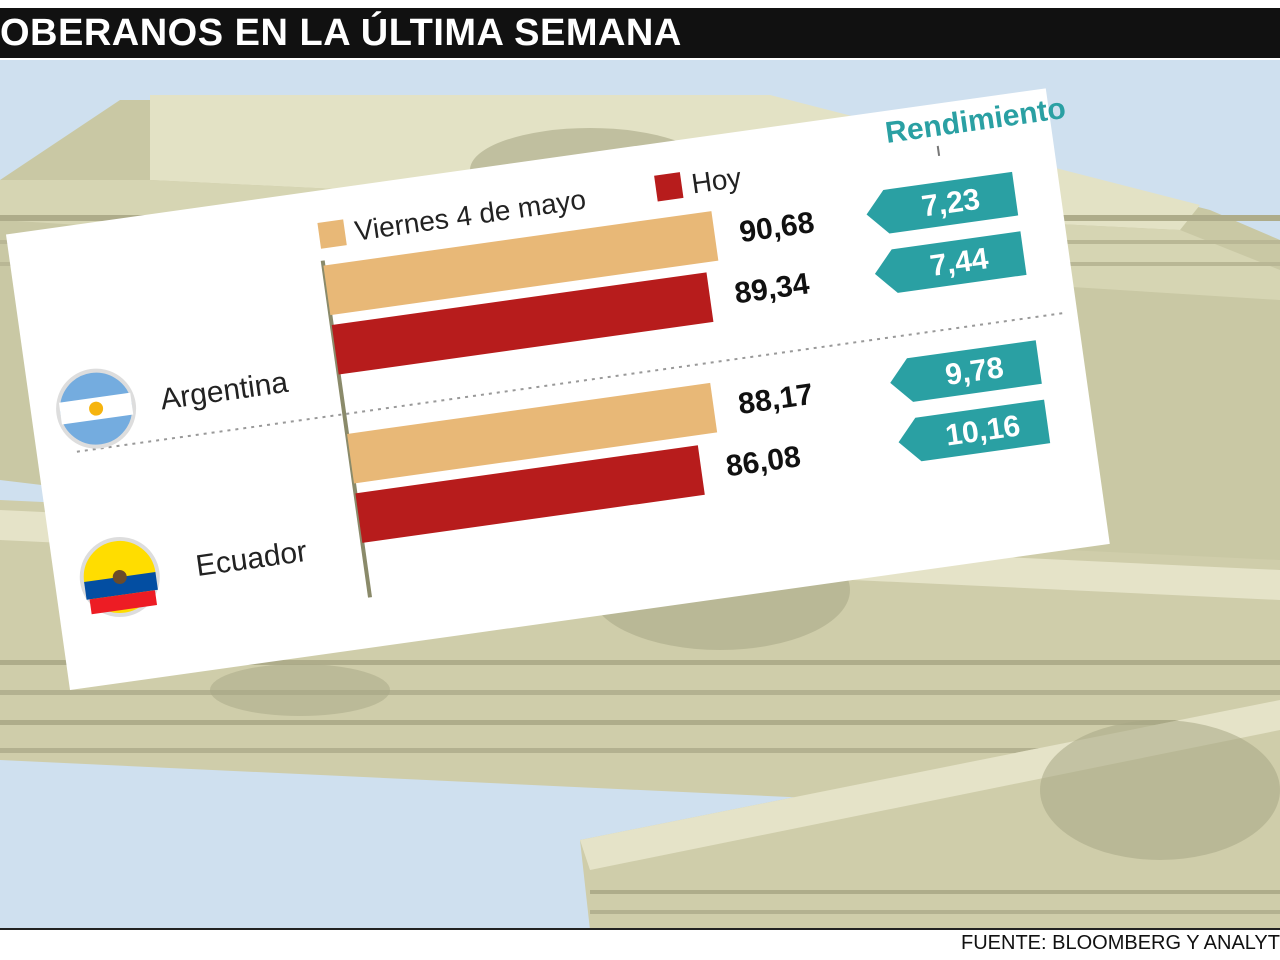 This screenshot has width=1280, height=960. I want to click on header: OBERANOS EN LA ÚLTIMA SEMANA, so click(640, 30).